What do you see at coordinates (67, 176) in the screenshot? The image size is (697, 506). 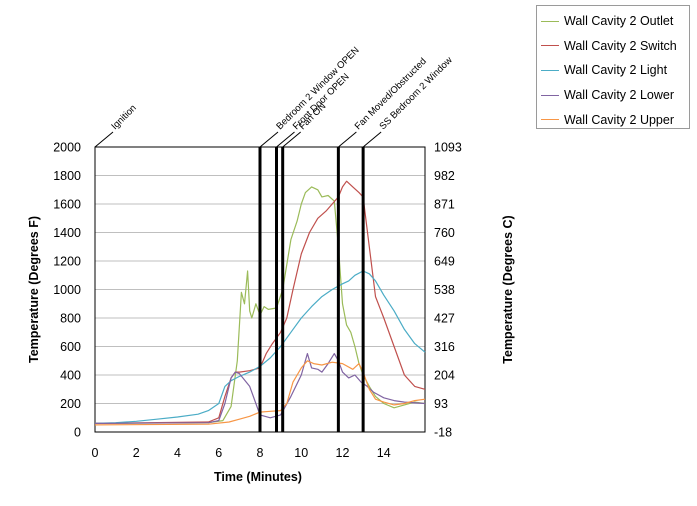 I see `y-tick-label: 1800` at bounding box center [67, 176].